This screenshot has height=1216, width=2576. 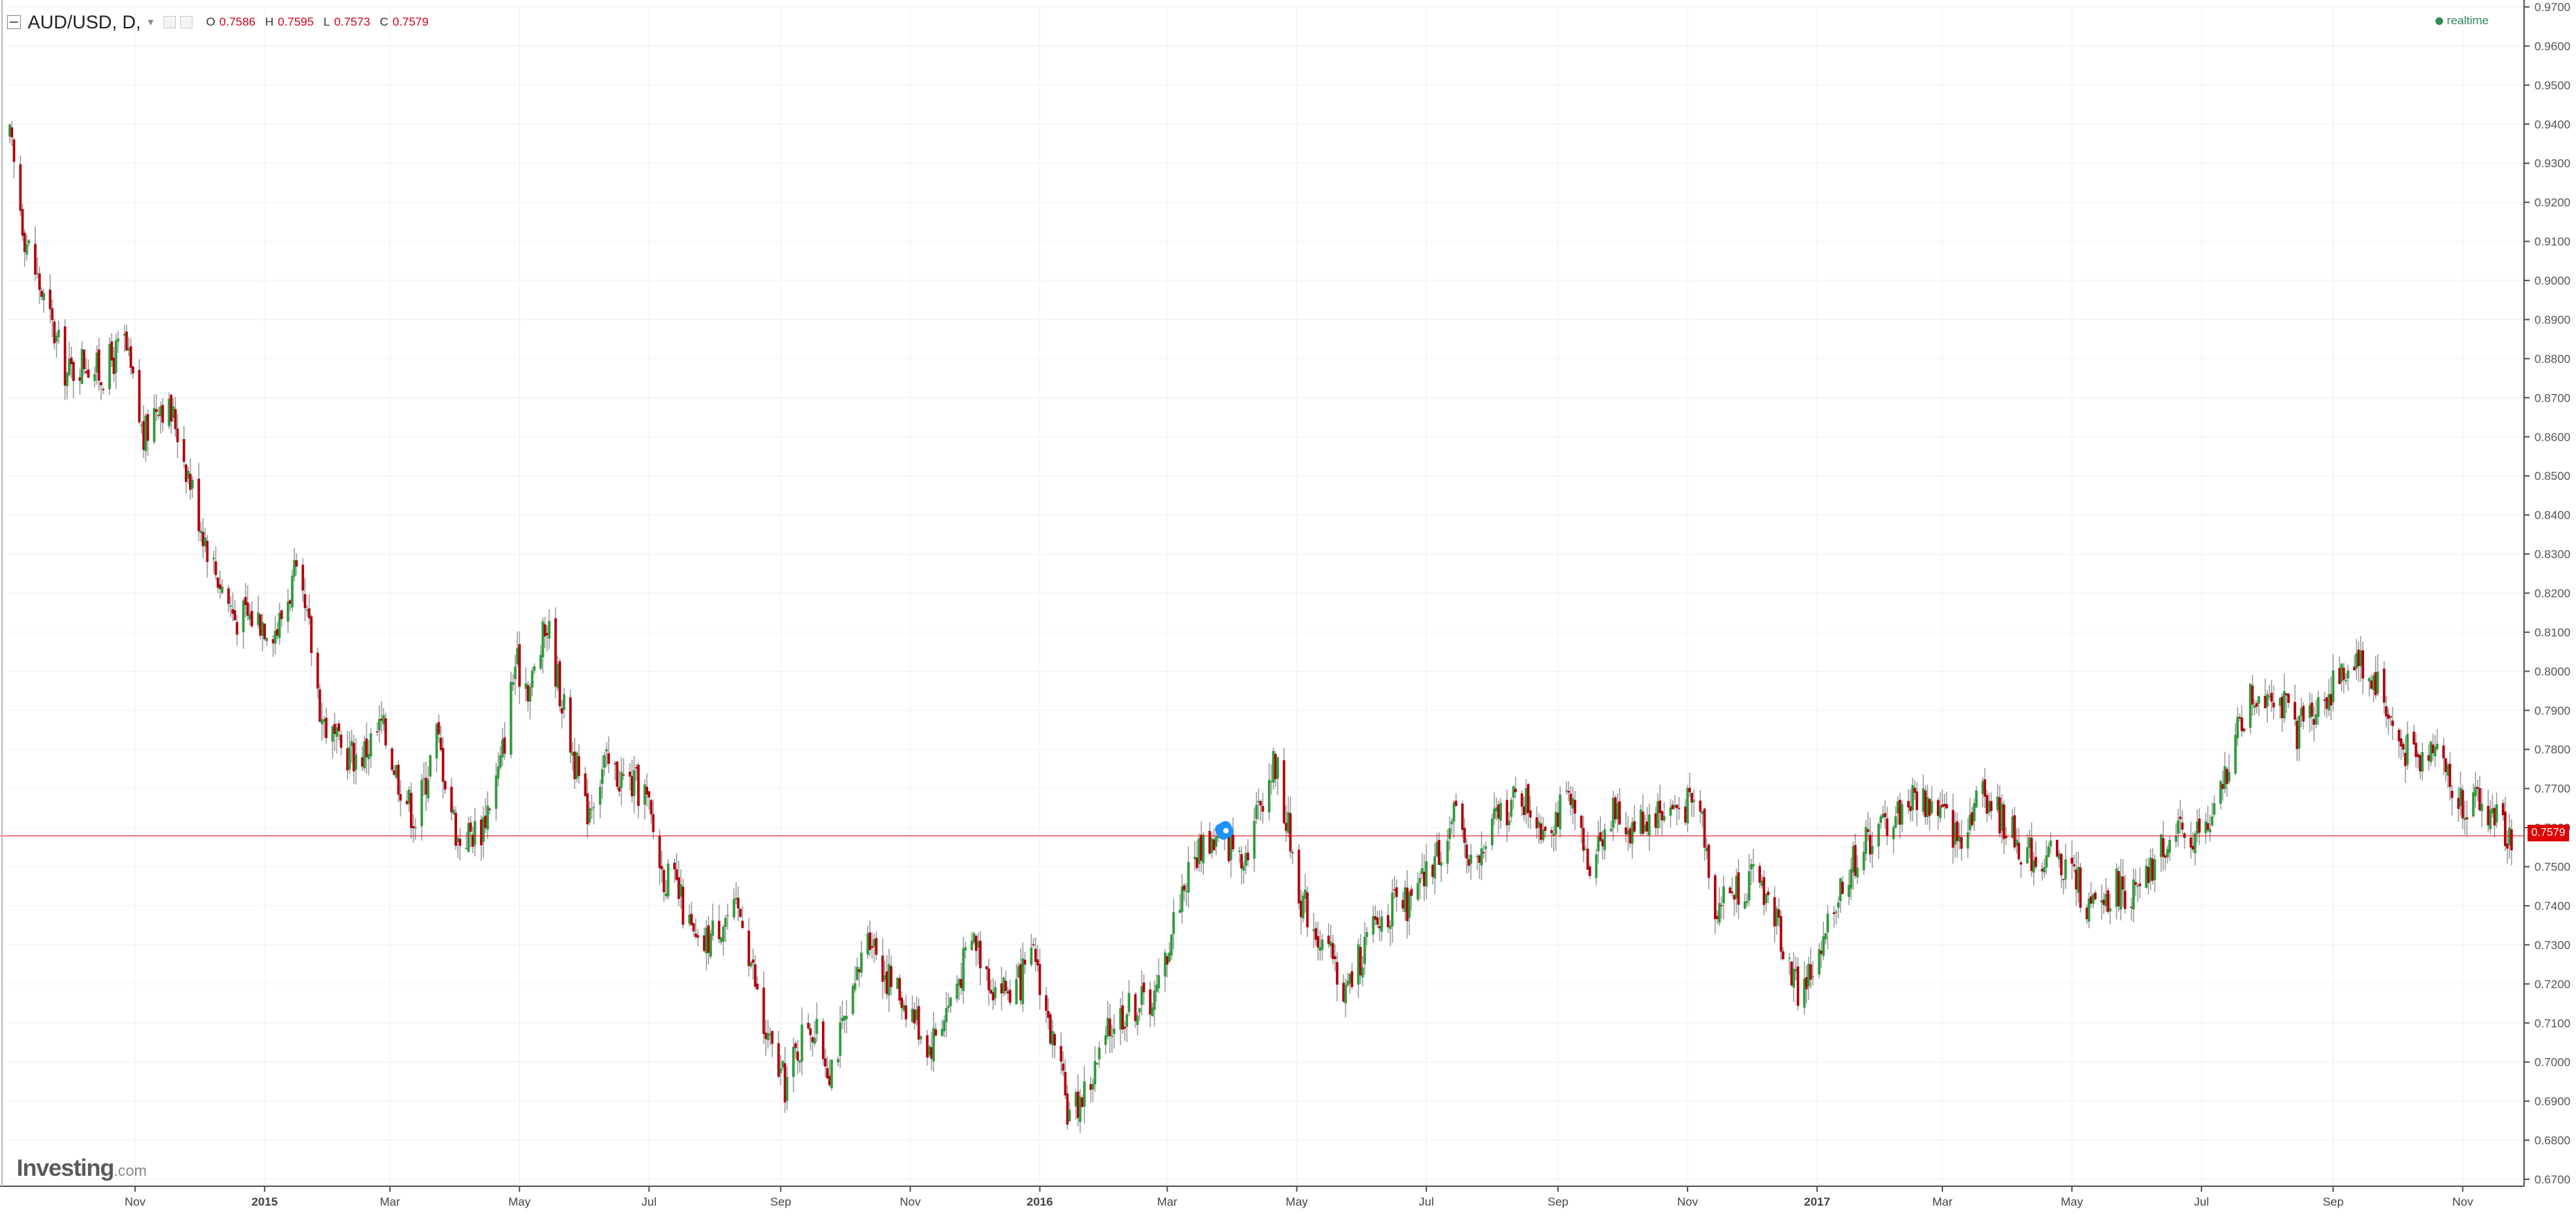 I want to click on event-marker, so click(x=1224, y=830).